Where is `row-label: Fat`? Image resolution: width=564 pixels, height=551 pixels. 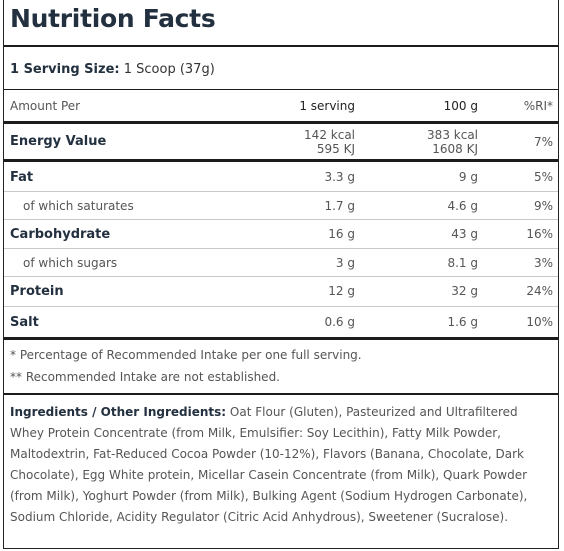
row-label: Fat is located at coordinates (22, 177).